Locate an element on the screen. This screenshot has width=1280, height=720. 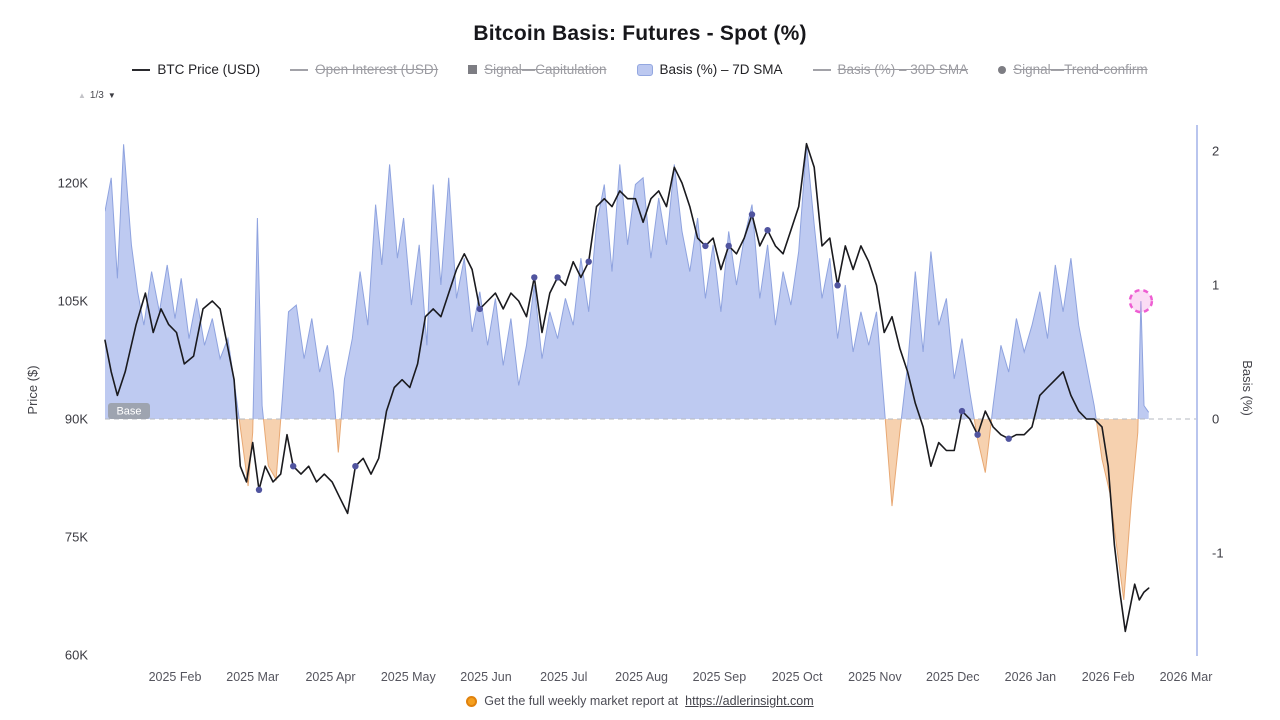
legend-item-btc-price: BTC Price (USD) is located at coordinates (196, 69).